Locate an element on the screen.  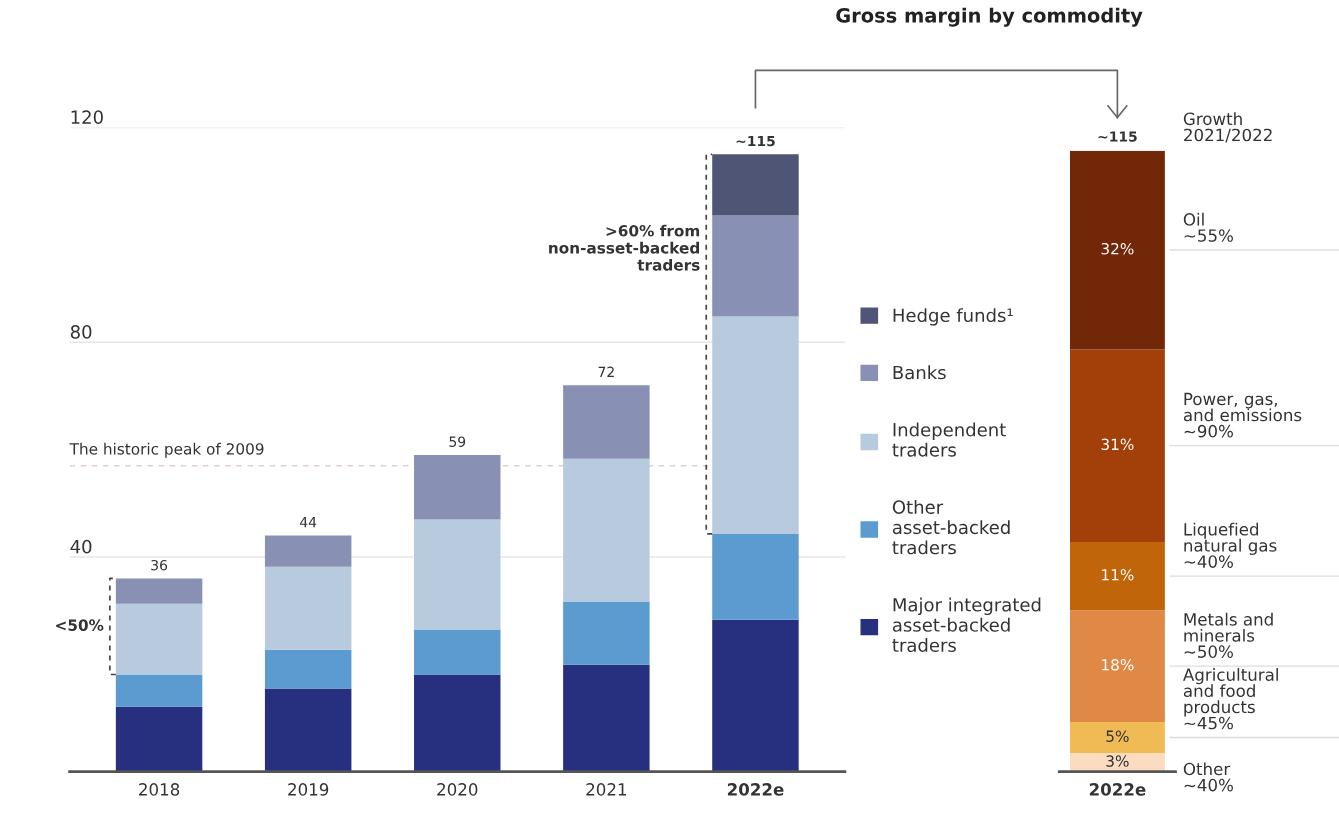
annotation: >60% from non-asset-backed traders is located at coordinates (624, 247).